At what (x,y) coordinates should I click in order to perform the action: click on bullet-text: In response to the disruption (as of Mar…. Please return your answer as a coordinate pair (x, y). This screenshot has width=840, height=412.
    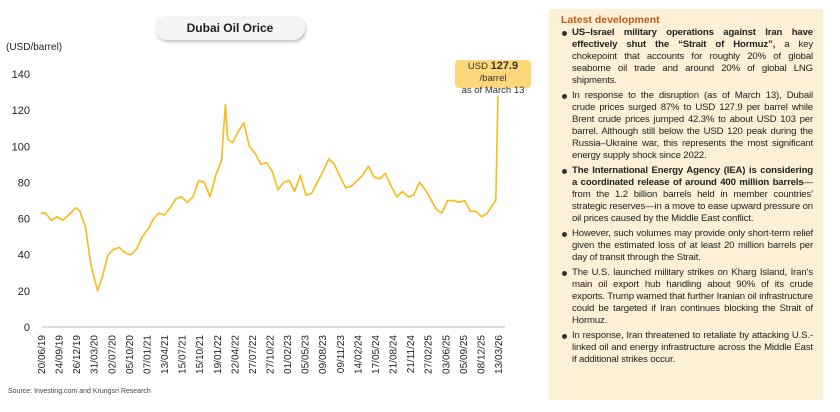
    Looking at the image, I should click on (692, 125).